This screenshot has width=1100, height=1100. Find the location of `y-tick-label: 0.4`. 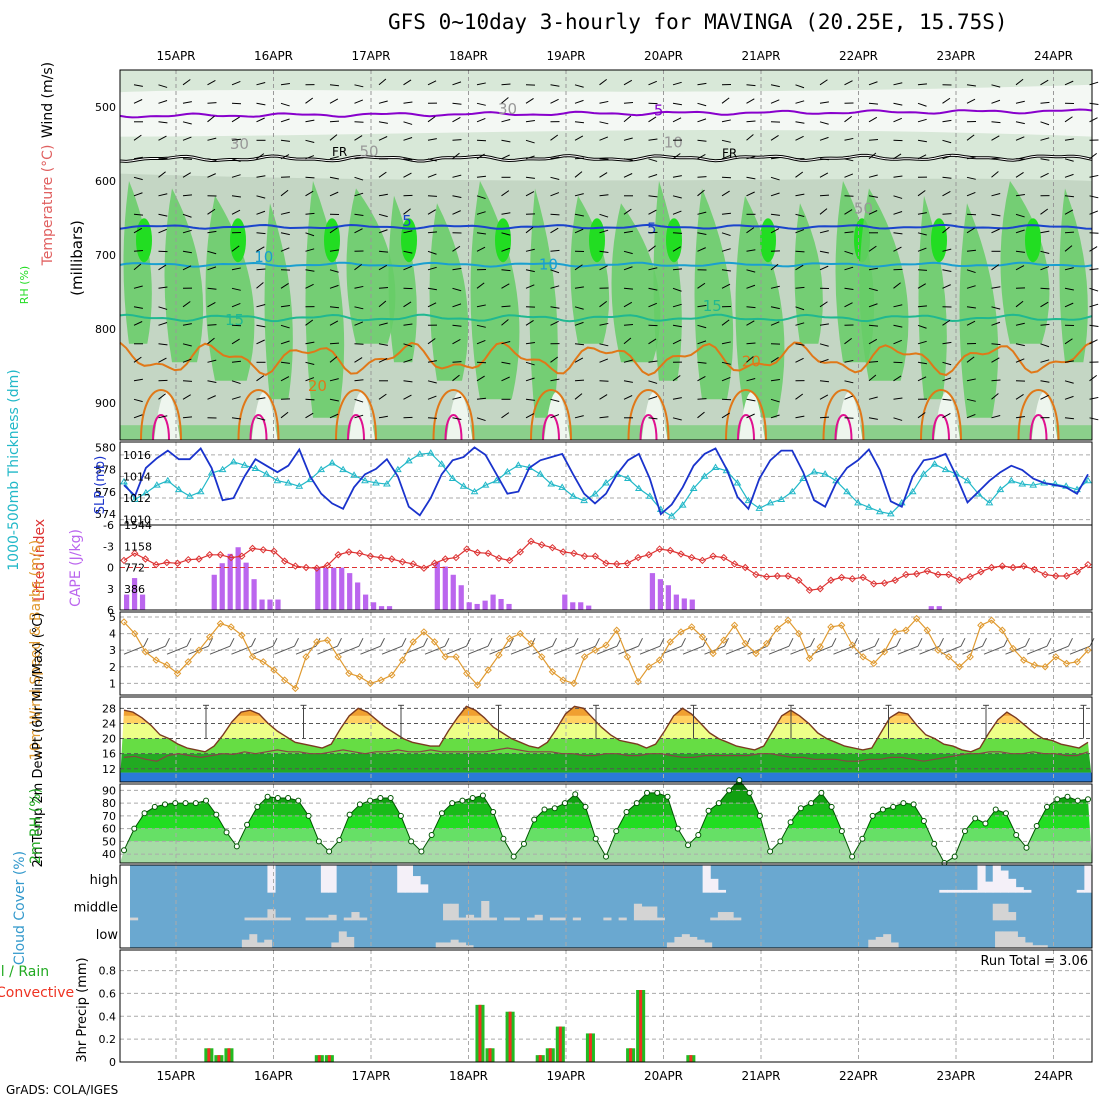

y-tick-label: 0.4 is located at coordinates (108, 1016).